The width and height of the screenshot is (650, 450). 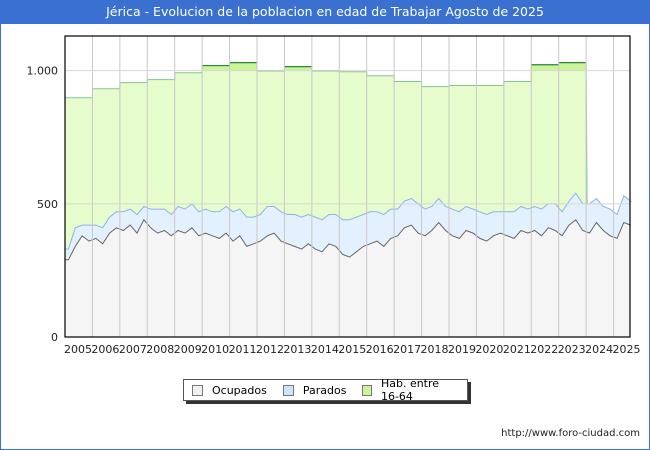 I want to click on y-tick-label: 500, so click(x=47, y=204).